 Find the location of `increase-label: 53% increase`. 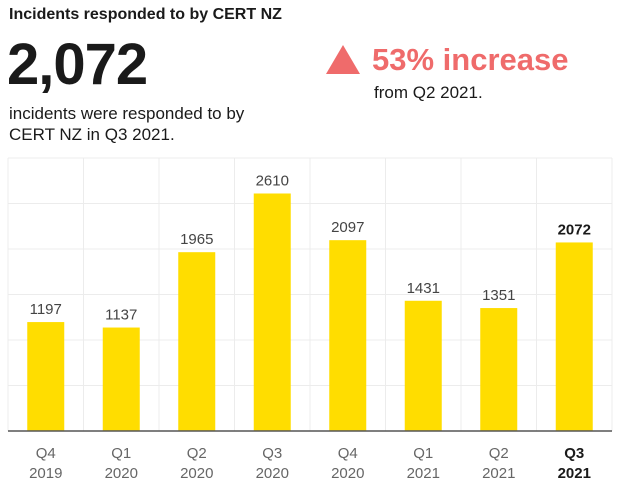

increase-label: 53% increase is located at coordinates (470, 59).